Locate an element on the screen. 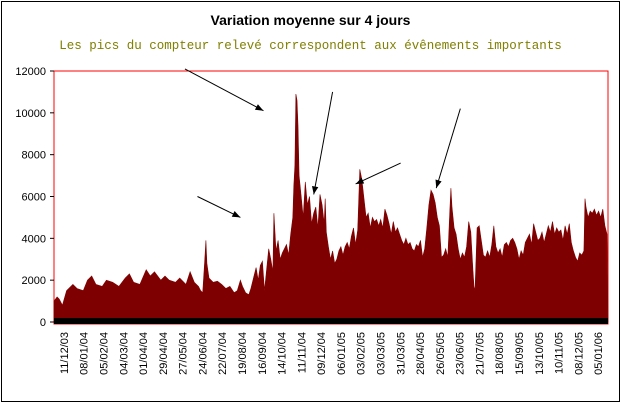  x-tick-label: 31/03/05 is located at coordinates (401, 353).